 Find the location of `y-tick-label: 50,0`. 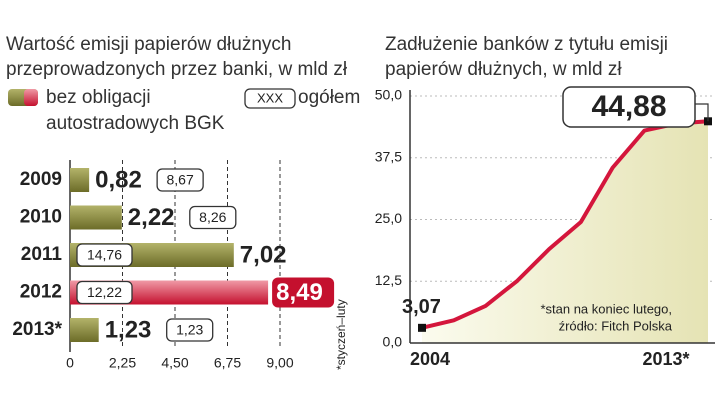

y-tick-label: 50,0 is located at coordinates (388, 95).